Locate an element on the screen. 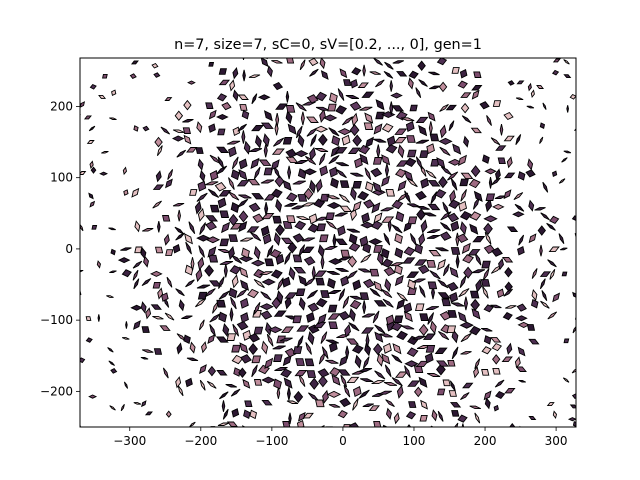 This screenshot has width=640, height=480. y-tick-label: 0 is located at coordinates (69, 249).